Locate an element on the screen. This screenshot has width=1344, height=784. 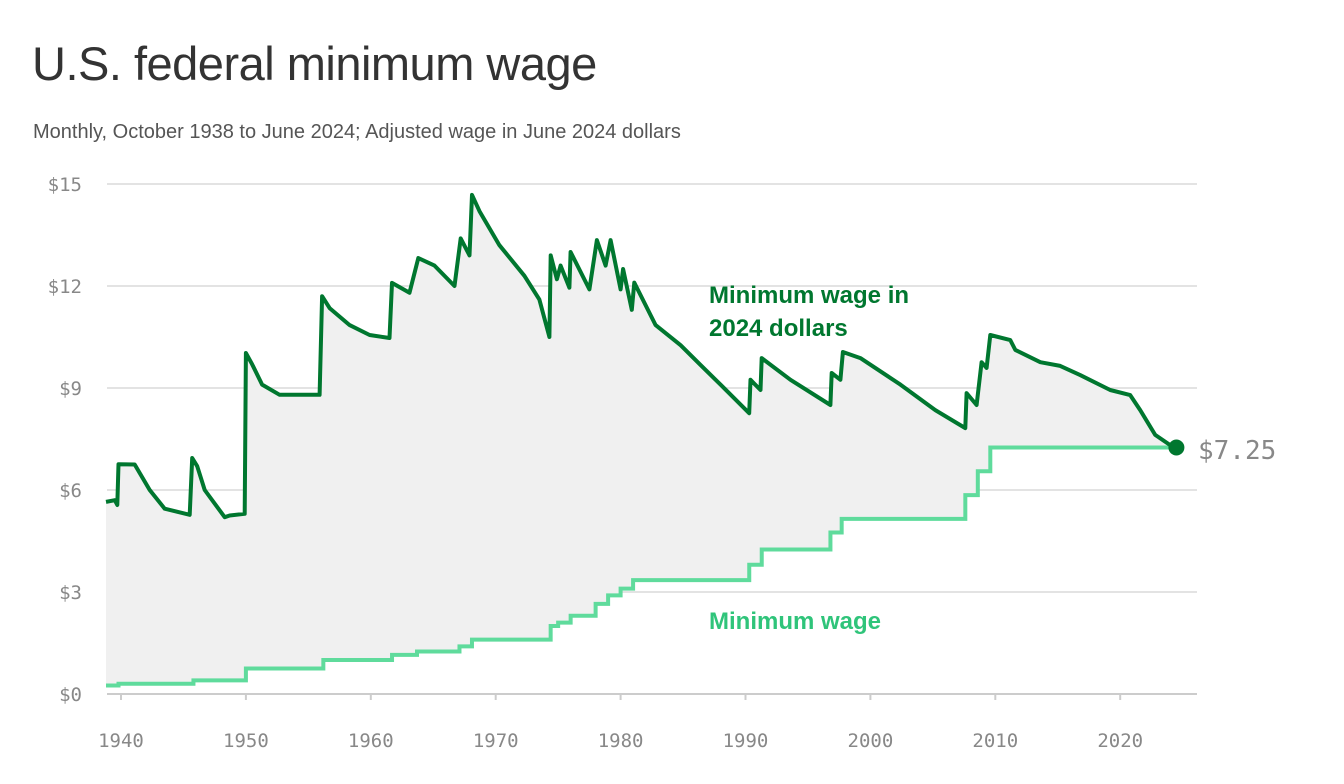
y-tick-label: $15 is located at coordinates (65, 185).